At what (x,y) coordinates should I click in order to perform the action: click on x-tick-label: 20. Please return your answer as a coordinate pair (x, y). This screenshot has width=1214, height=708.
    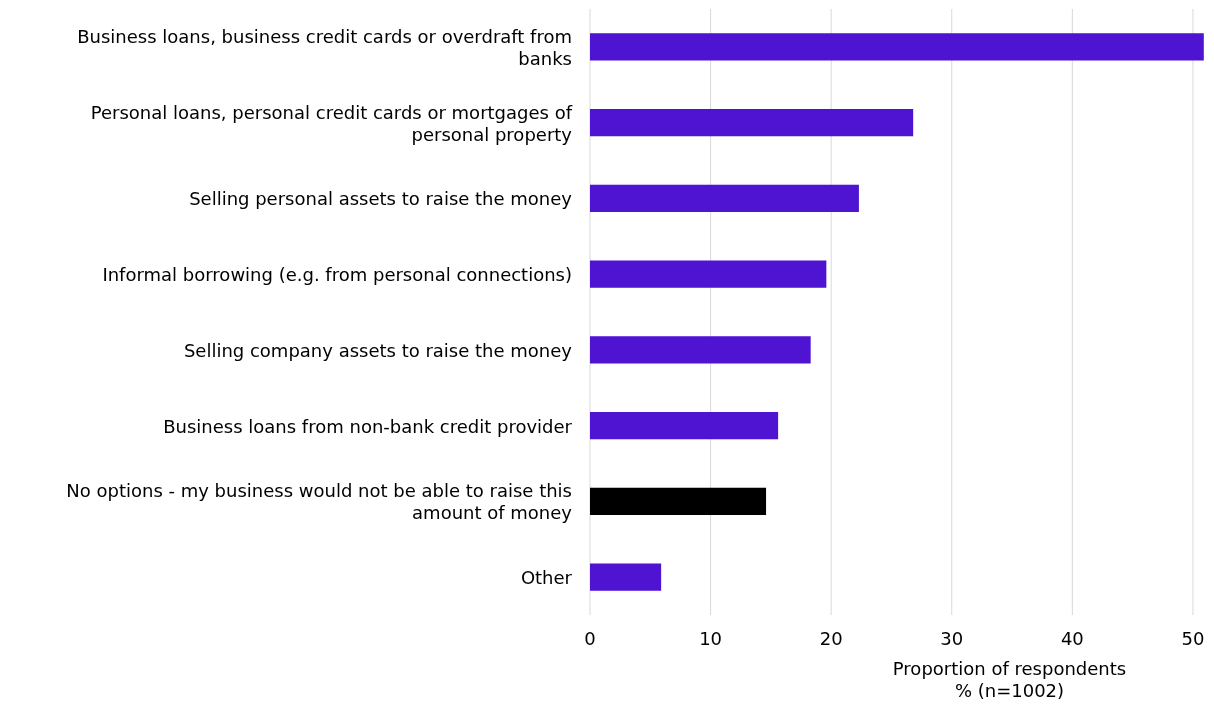
    Looking at the image, I should click on (831, 638).